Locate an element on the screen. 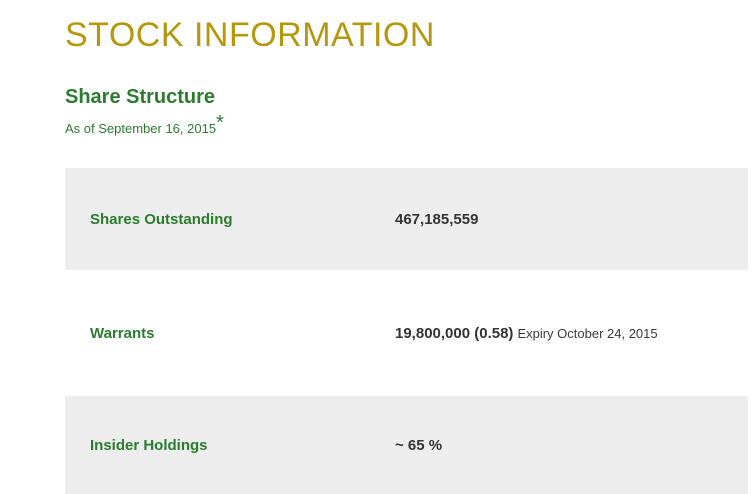  row-value: 467,185,559 is located at coordinates (437, 219).